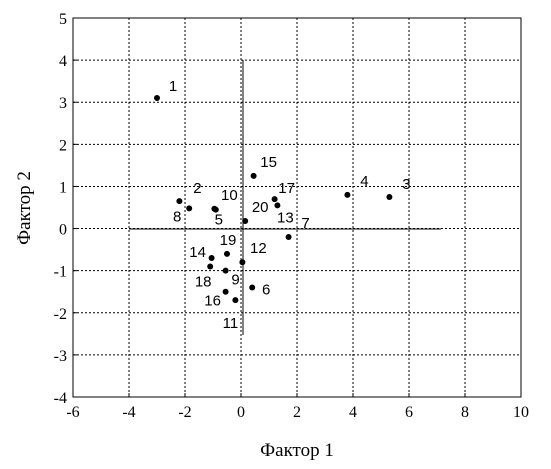 The width and height of the screenshot is (551, 469). I want to click on x-tick-label: -6, so click(72, 412).